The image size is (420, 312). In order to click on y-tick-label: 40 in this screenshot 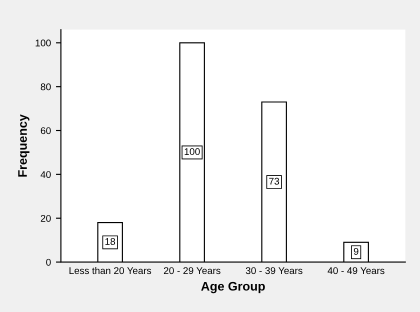, I will do `click(45, 174)`.